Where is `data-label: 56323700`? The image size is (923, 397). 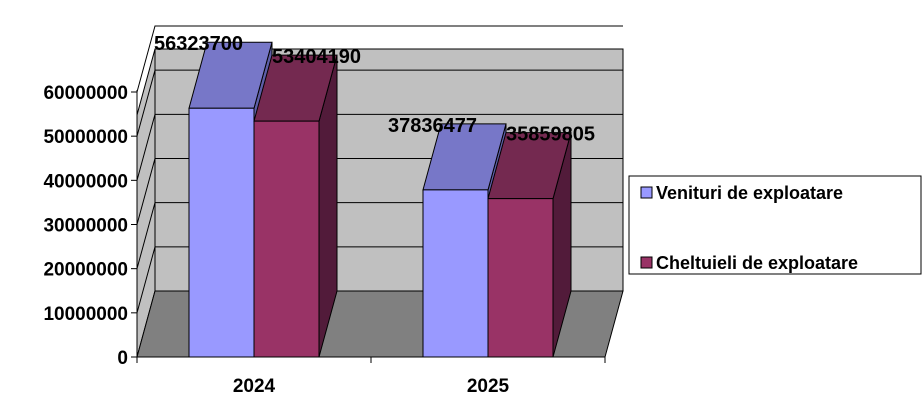
data-label: 56323700 is located at coordinates (198, 44).